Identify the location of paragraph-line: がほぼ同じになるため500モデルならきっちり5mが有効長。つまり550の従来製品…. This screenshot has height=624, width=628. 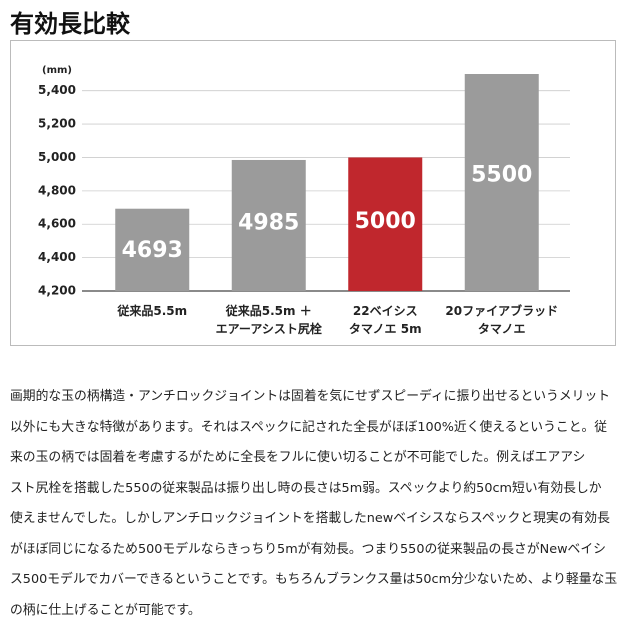
(308, 549).